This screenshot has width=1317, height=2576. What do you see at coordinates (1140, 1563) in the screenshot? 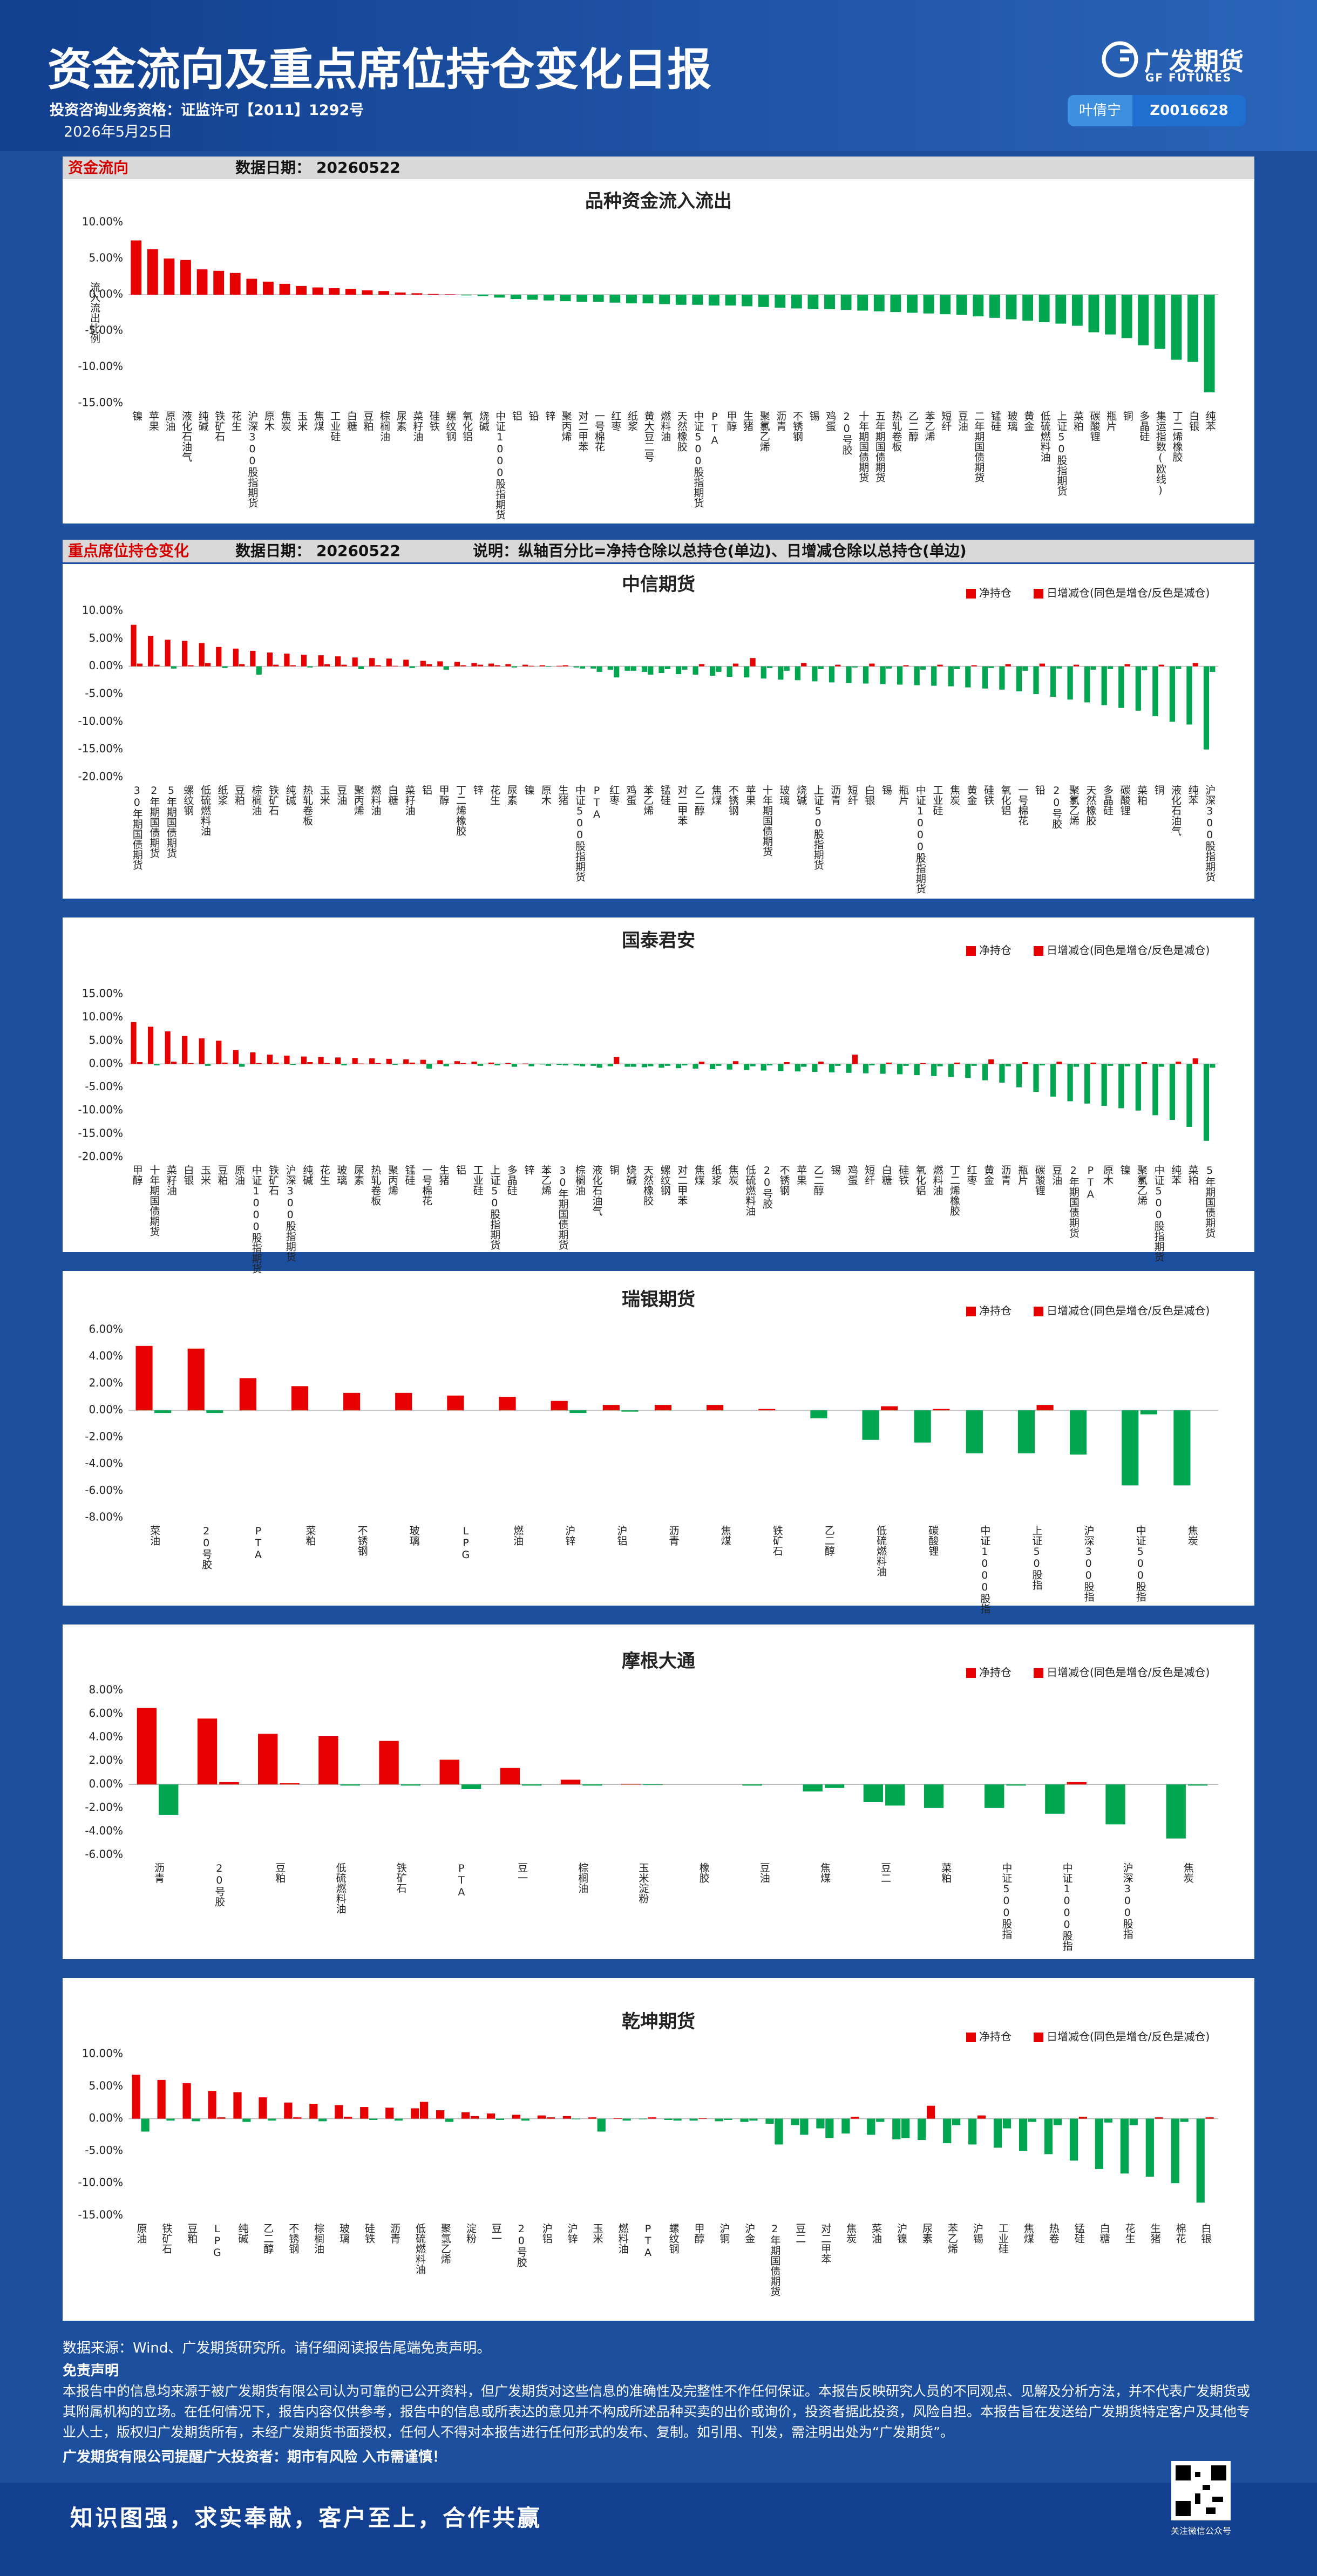
I see `x-tick-label: 中证500股指` at bounding box center [1140, 1563].